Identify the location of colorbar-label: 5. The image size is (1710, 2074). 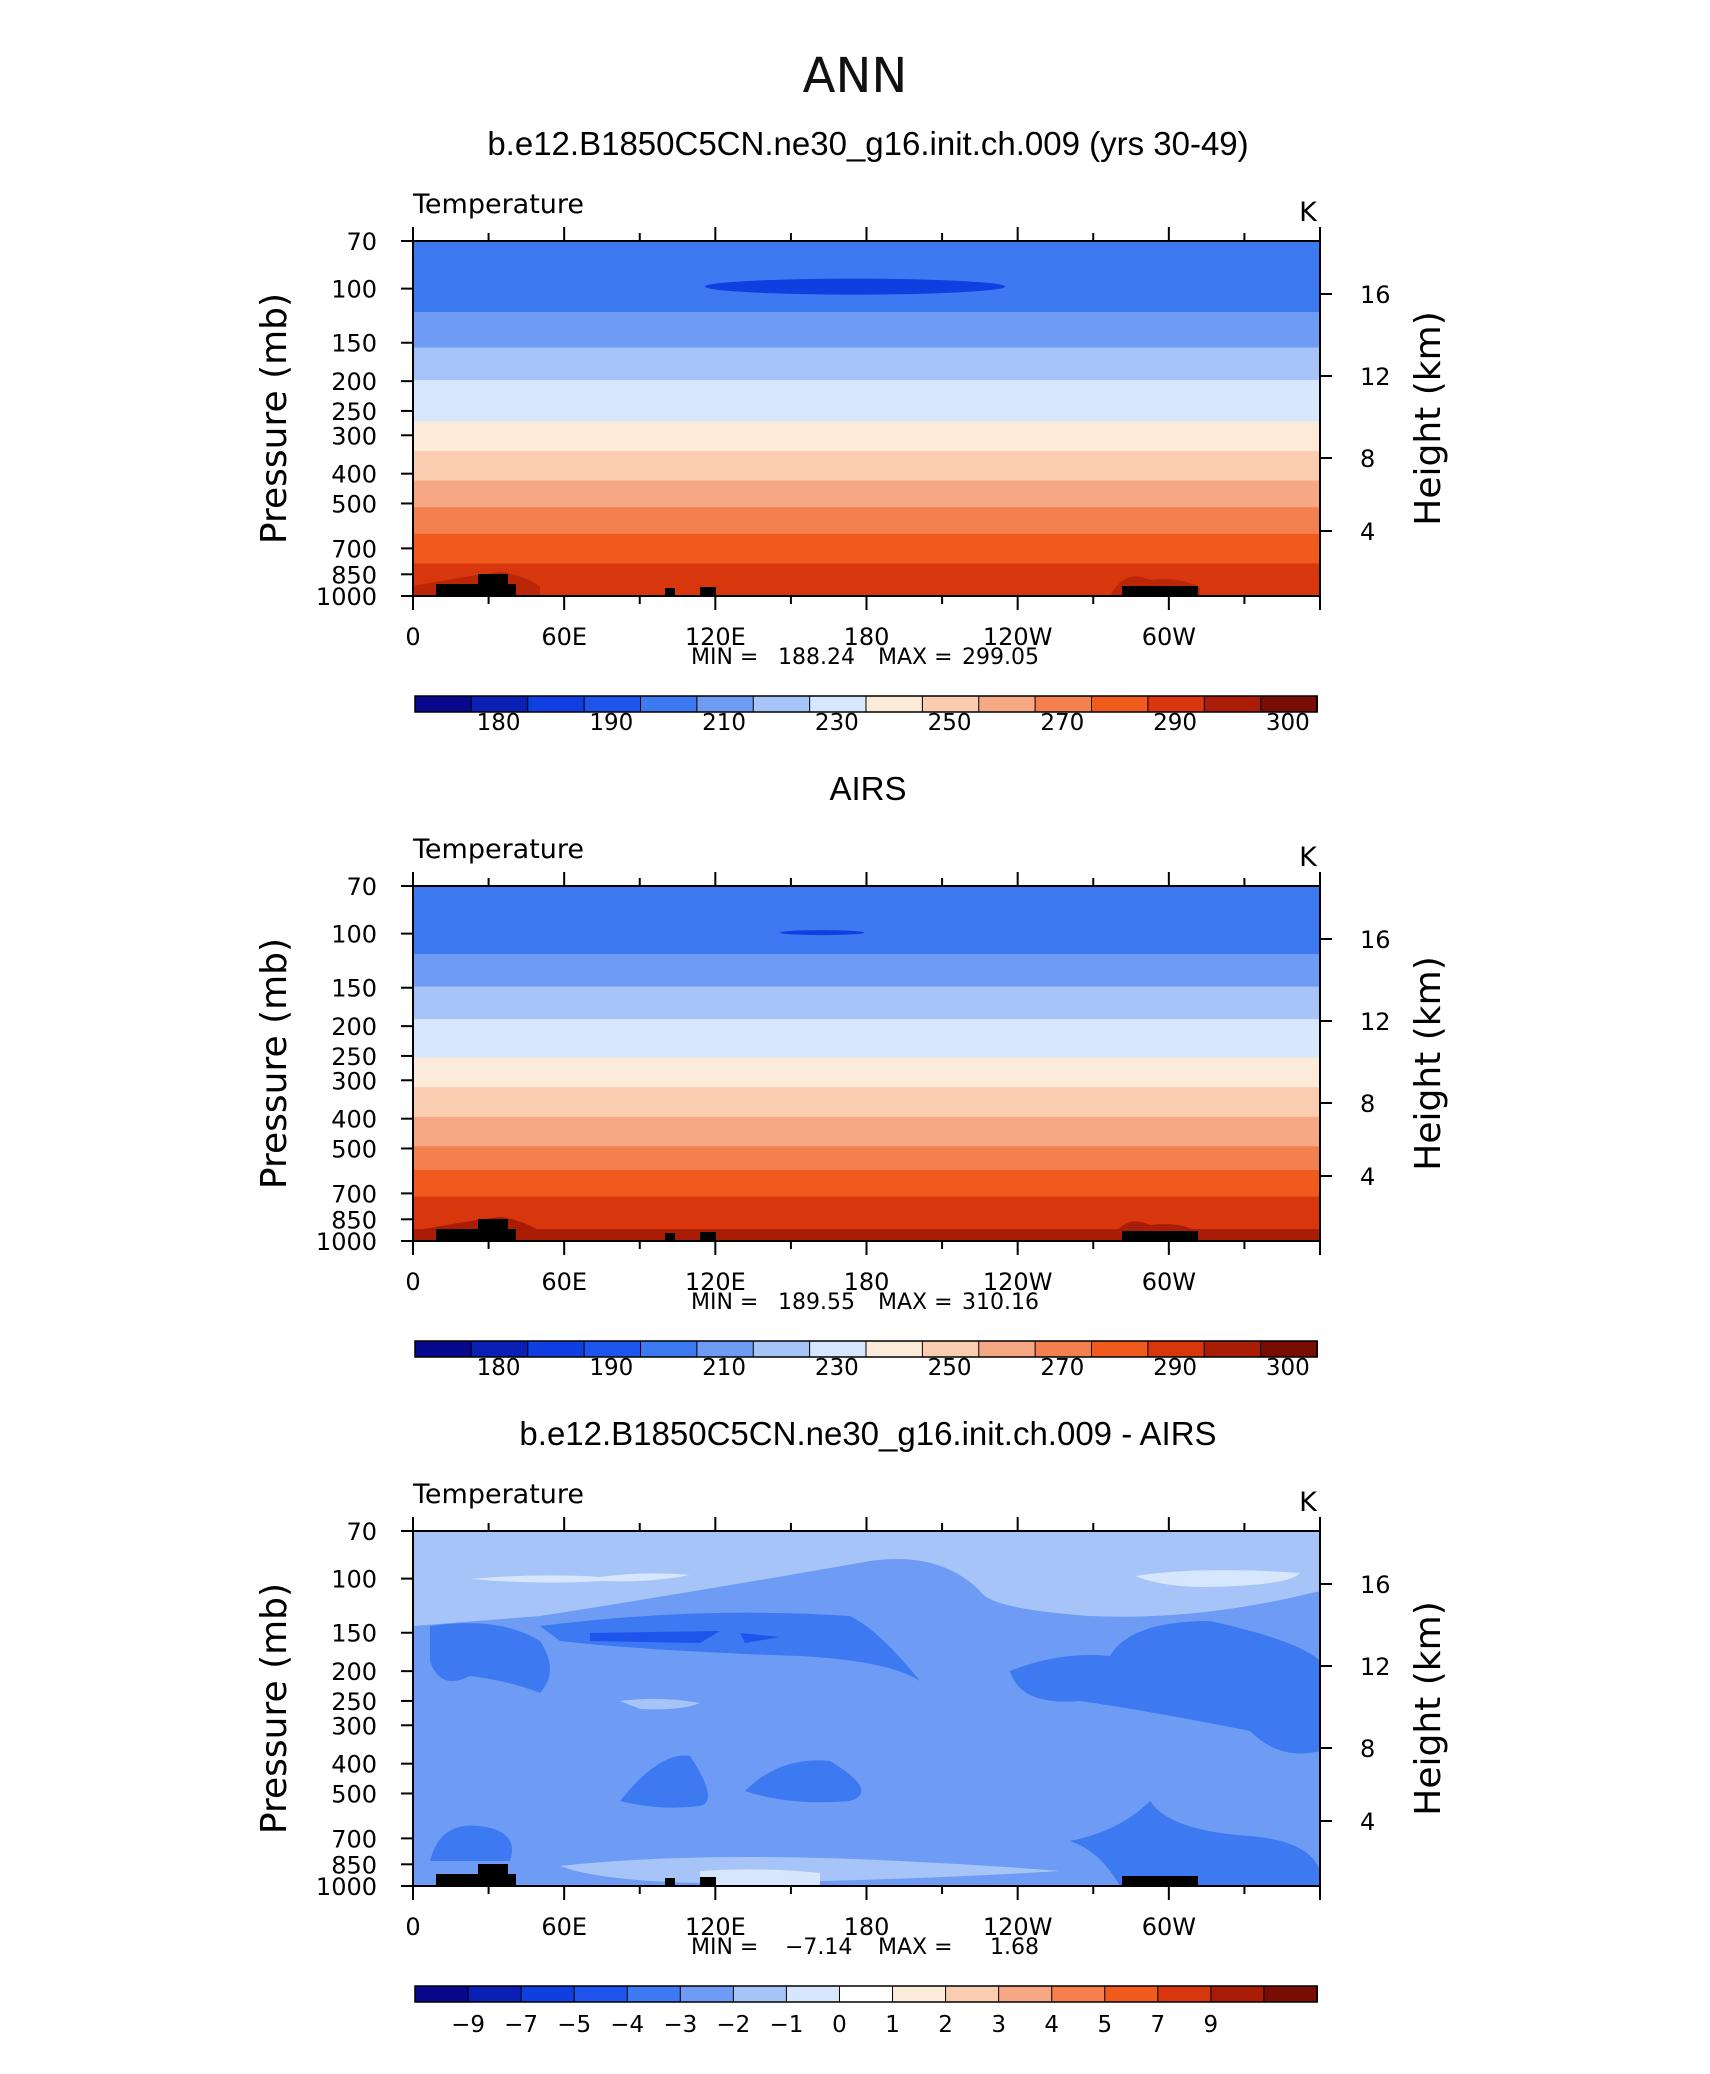
(1104, 2025).